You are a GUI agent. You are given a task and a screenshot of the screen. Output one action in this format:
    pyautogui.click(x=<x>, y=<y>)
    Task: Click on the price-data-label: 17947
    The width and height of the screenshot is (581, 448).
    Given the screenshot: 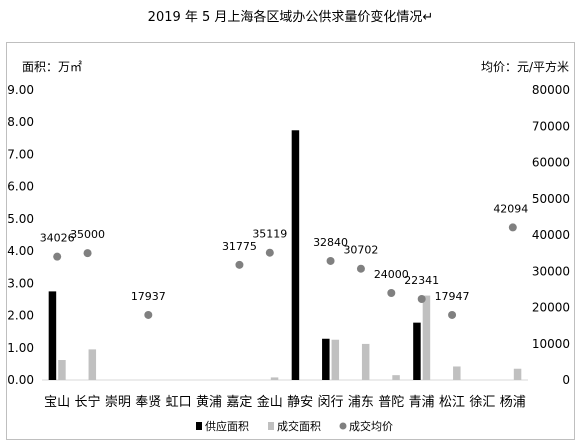 What is the action you would take?
    pyautogui.click(x=452, y=296)
    